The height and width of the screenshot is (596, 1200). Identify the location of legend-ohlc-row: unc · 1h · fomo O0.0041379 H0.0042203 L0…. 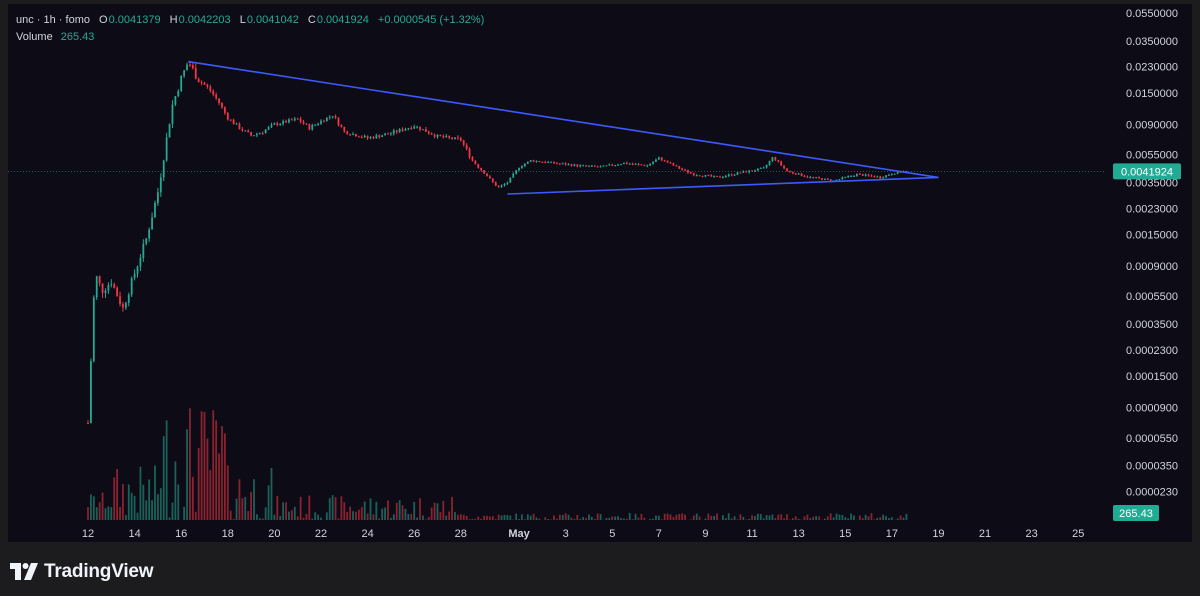
(250, 20).